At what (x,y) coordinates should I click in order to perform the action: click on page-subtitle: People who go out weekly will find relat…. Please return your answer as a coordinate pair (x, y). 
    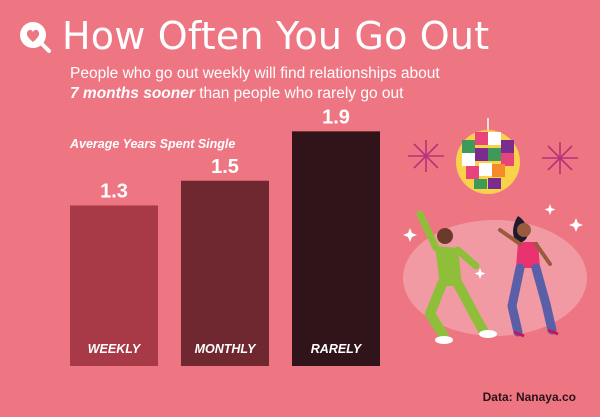
    Looking at the image, I should click on (255, 84).